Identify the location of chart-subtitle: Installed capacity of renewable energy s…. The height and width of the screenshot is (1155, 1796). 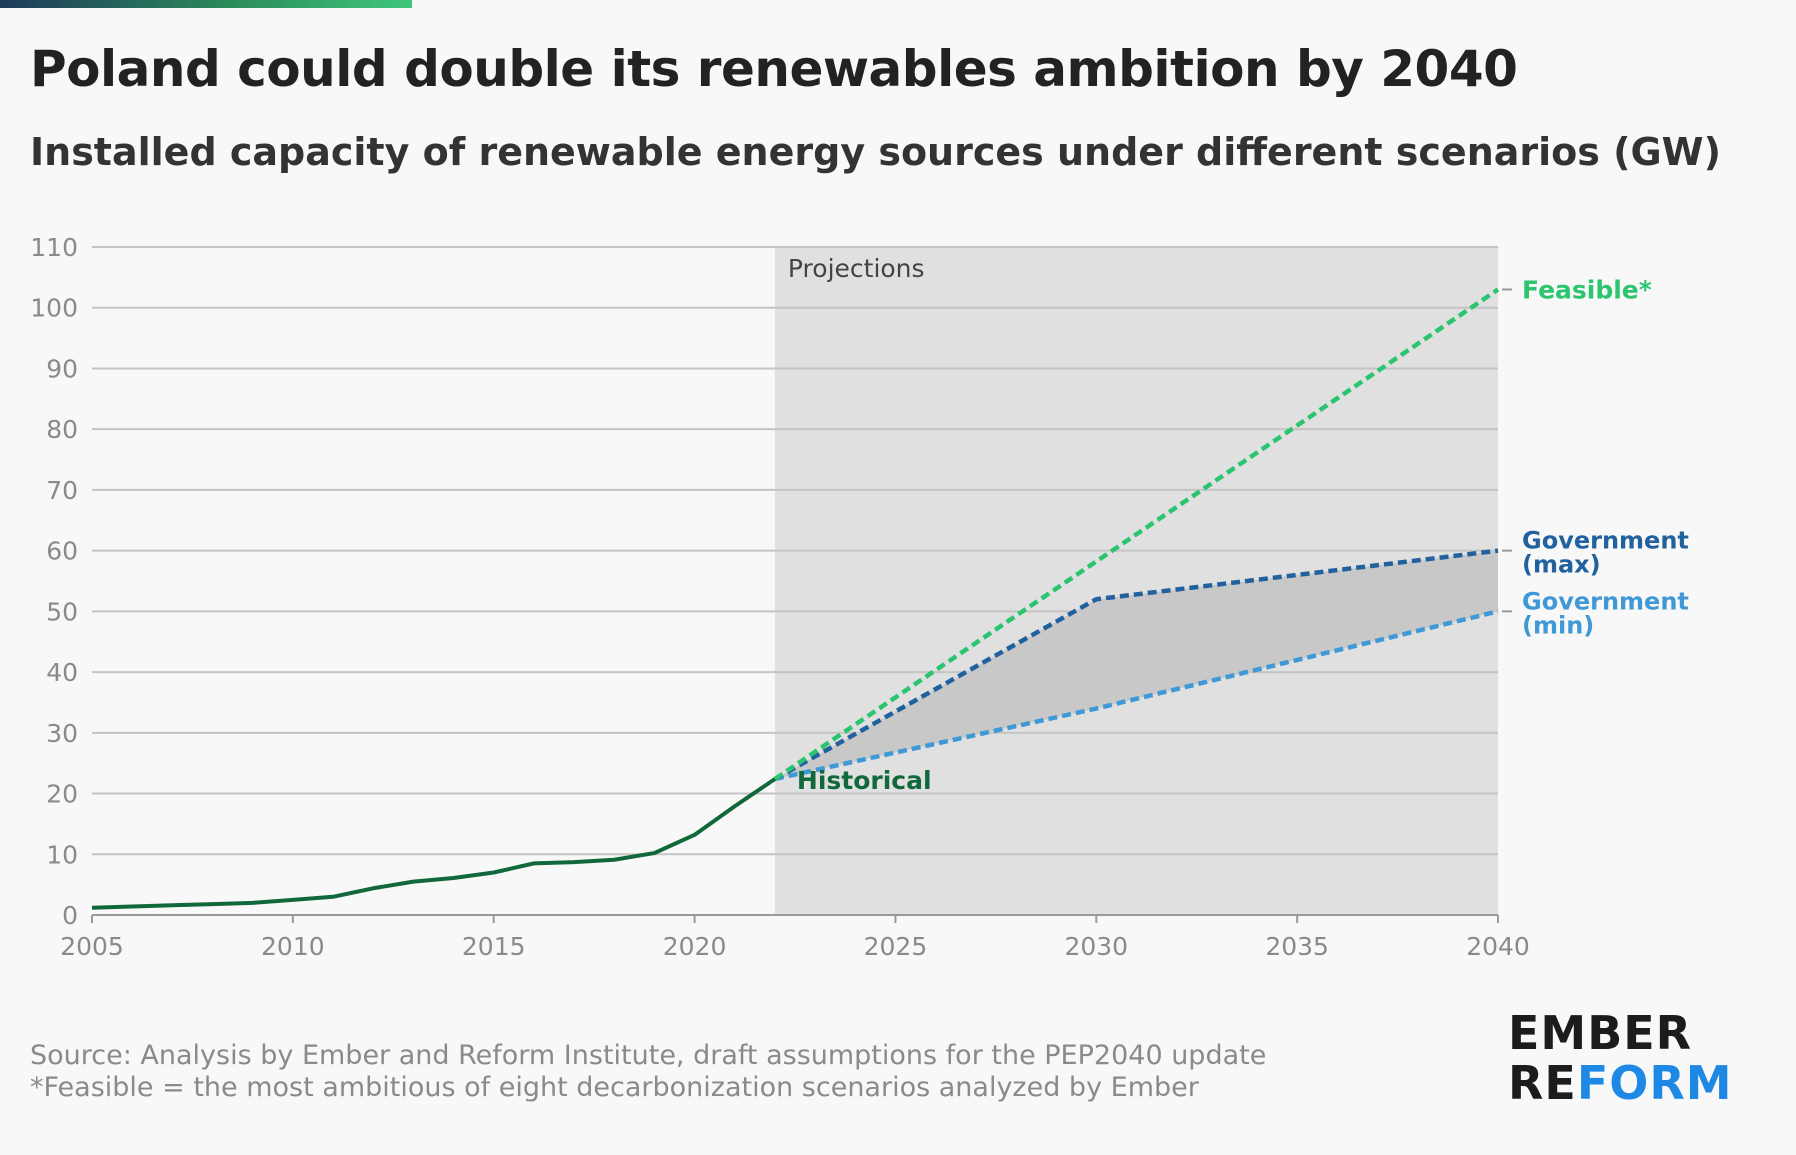
(875, 152).